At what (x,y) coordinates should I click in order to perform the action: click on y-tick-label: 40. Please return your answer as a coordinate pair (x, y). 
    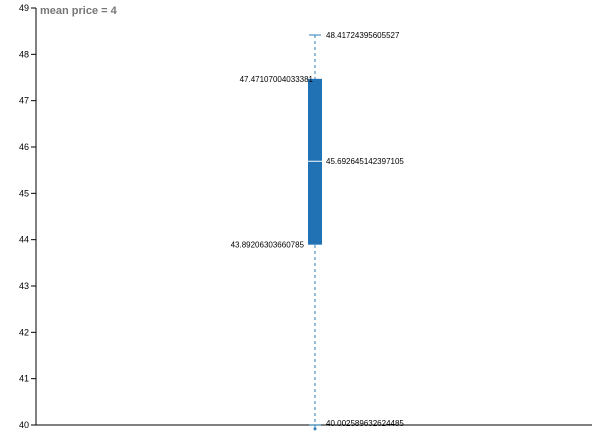
    Looking at the image, I should click on (24, 425).